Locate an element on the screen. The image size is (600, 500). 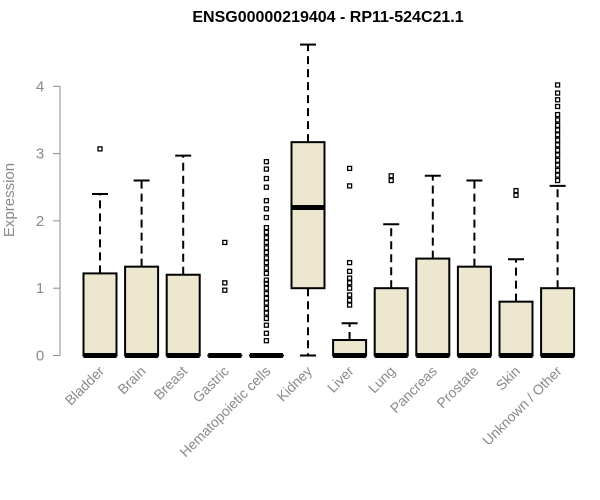
x-tick-label: Prostate is located at coordinates (457, 387).